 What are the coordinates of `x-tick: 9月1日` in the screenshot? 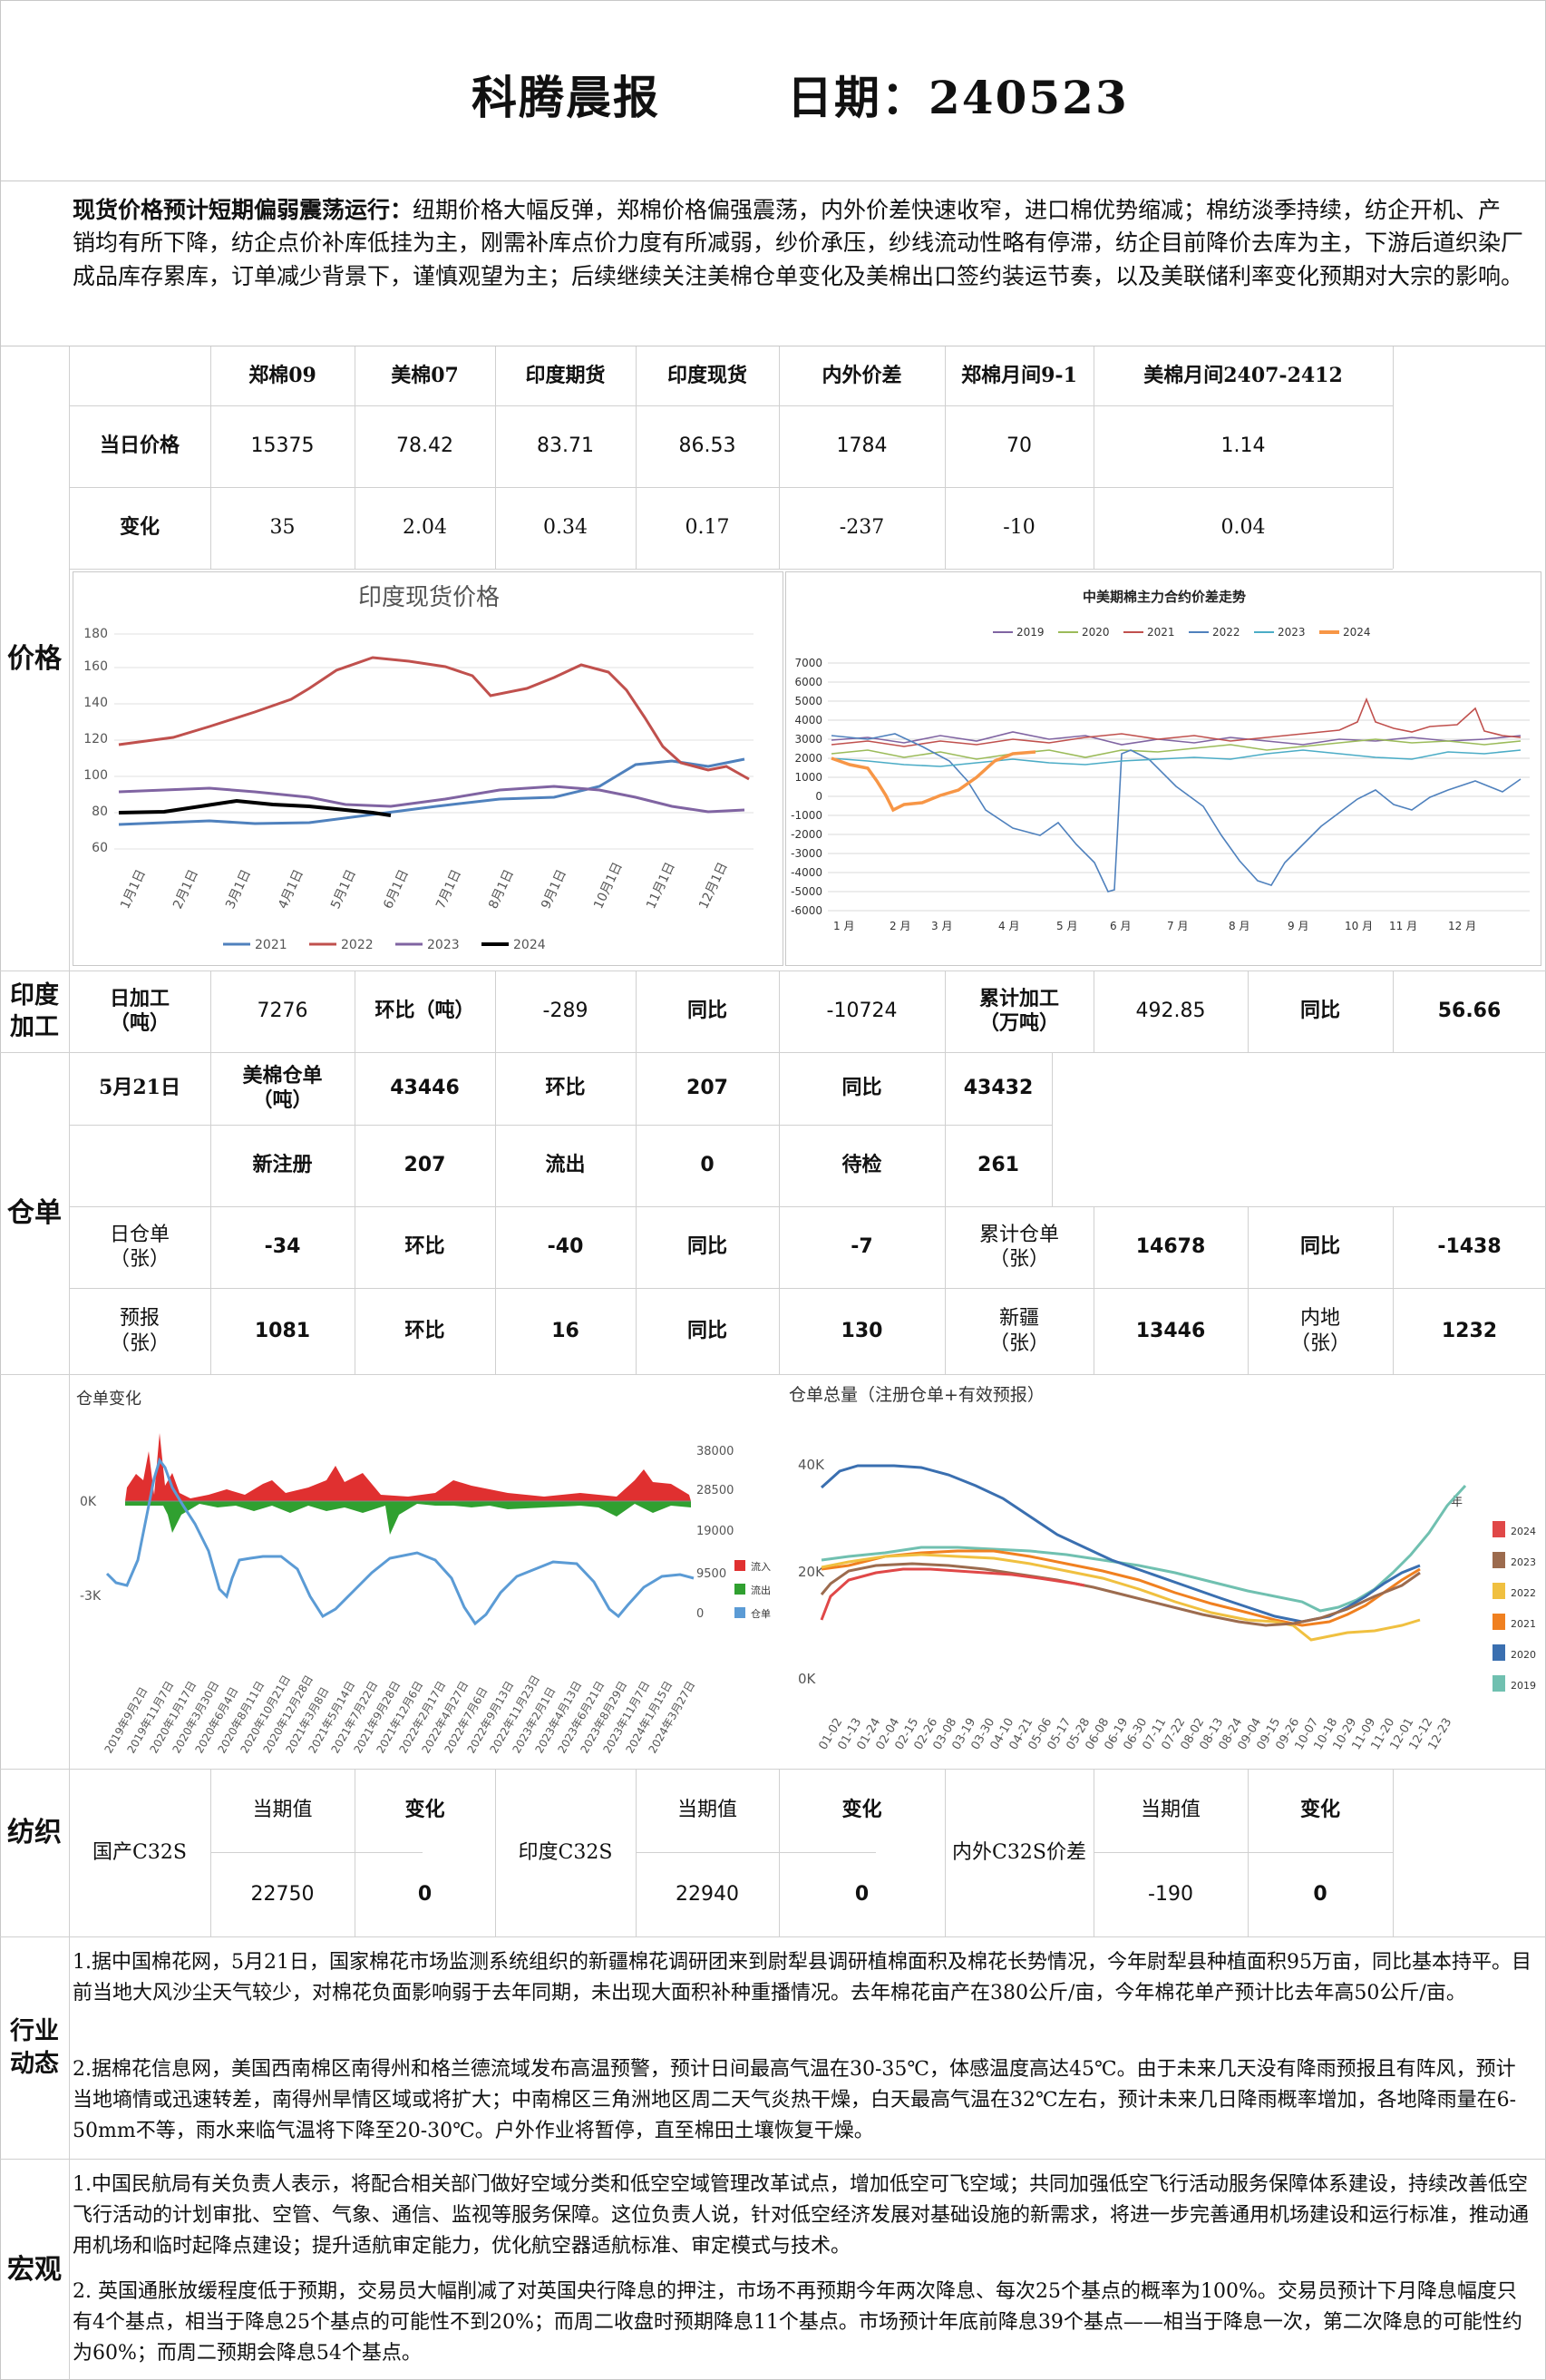 It's located at (554, 889).